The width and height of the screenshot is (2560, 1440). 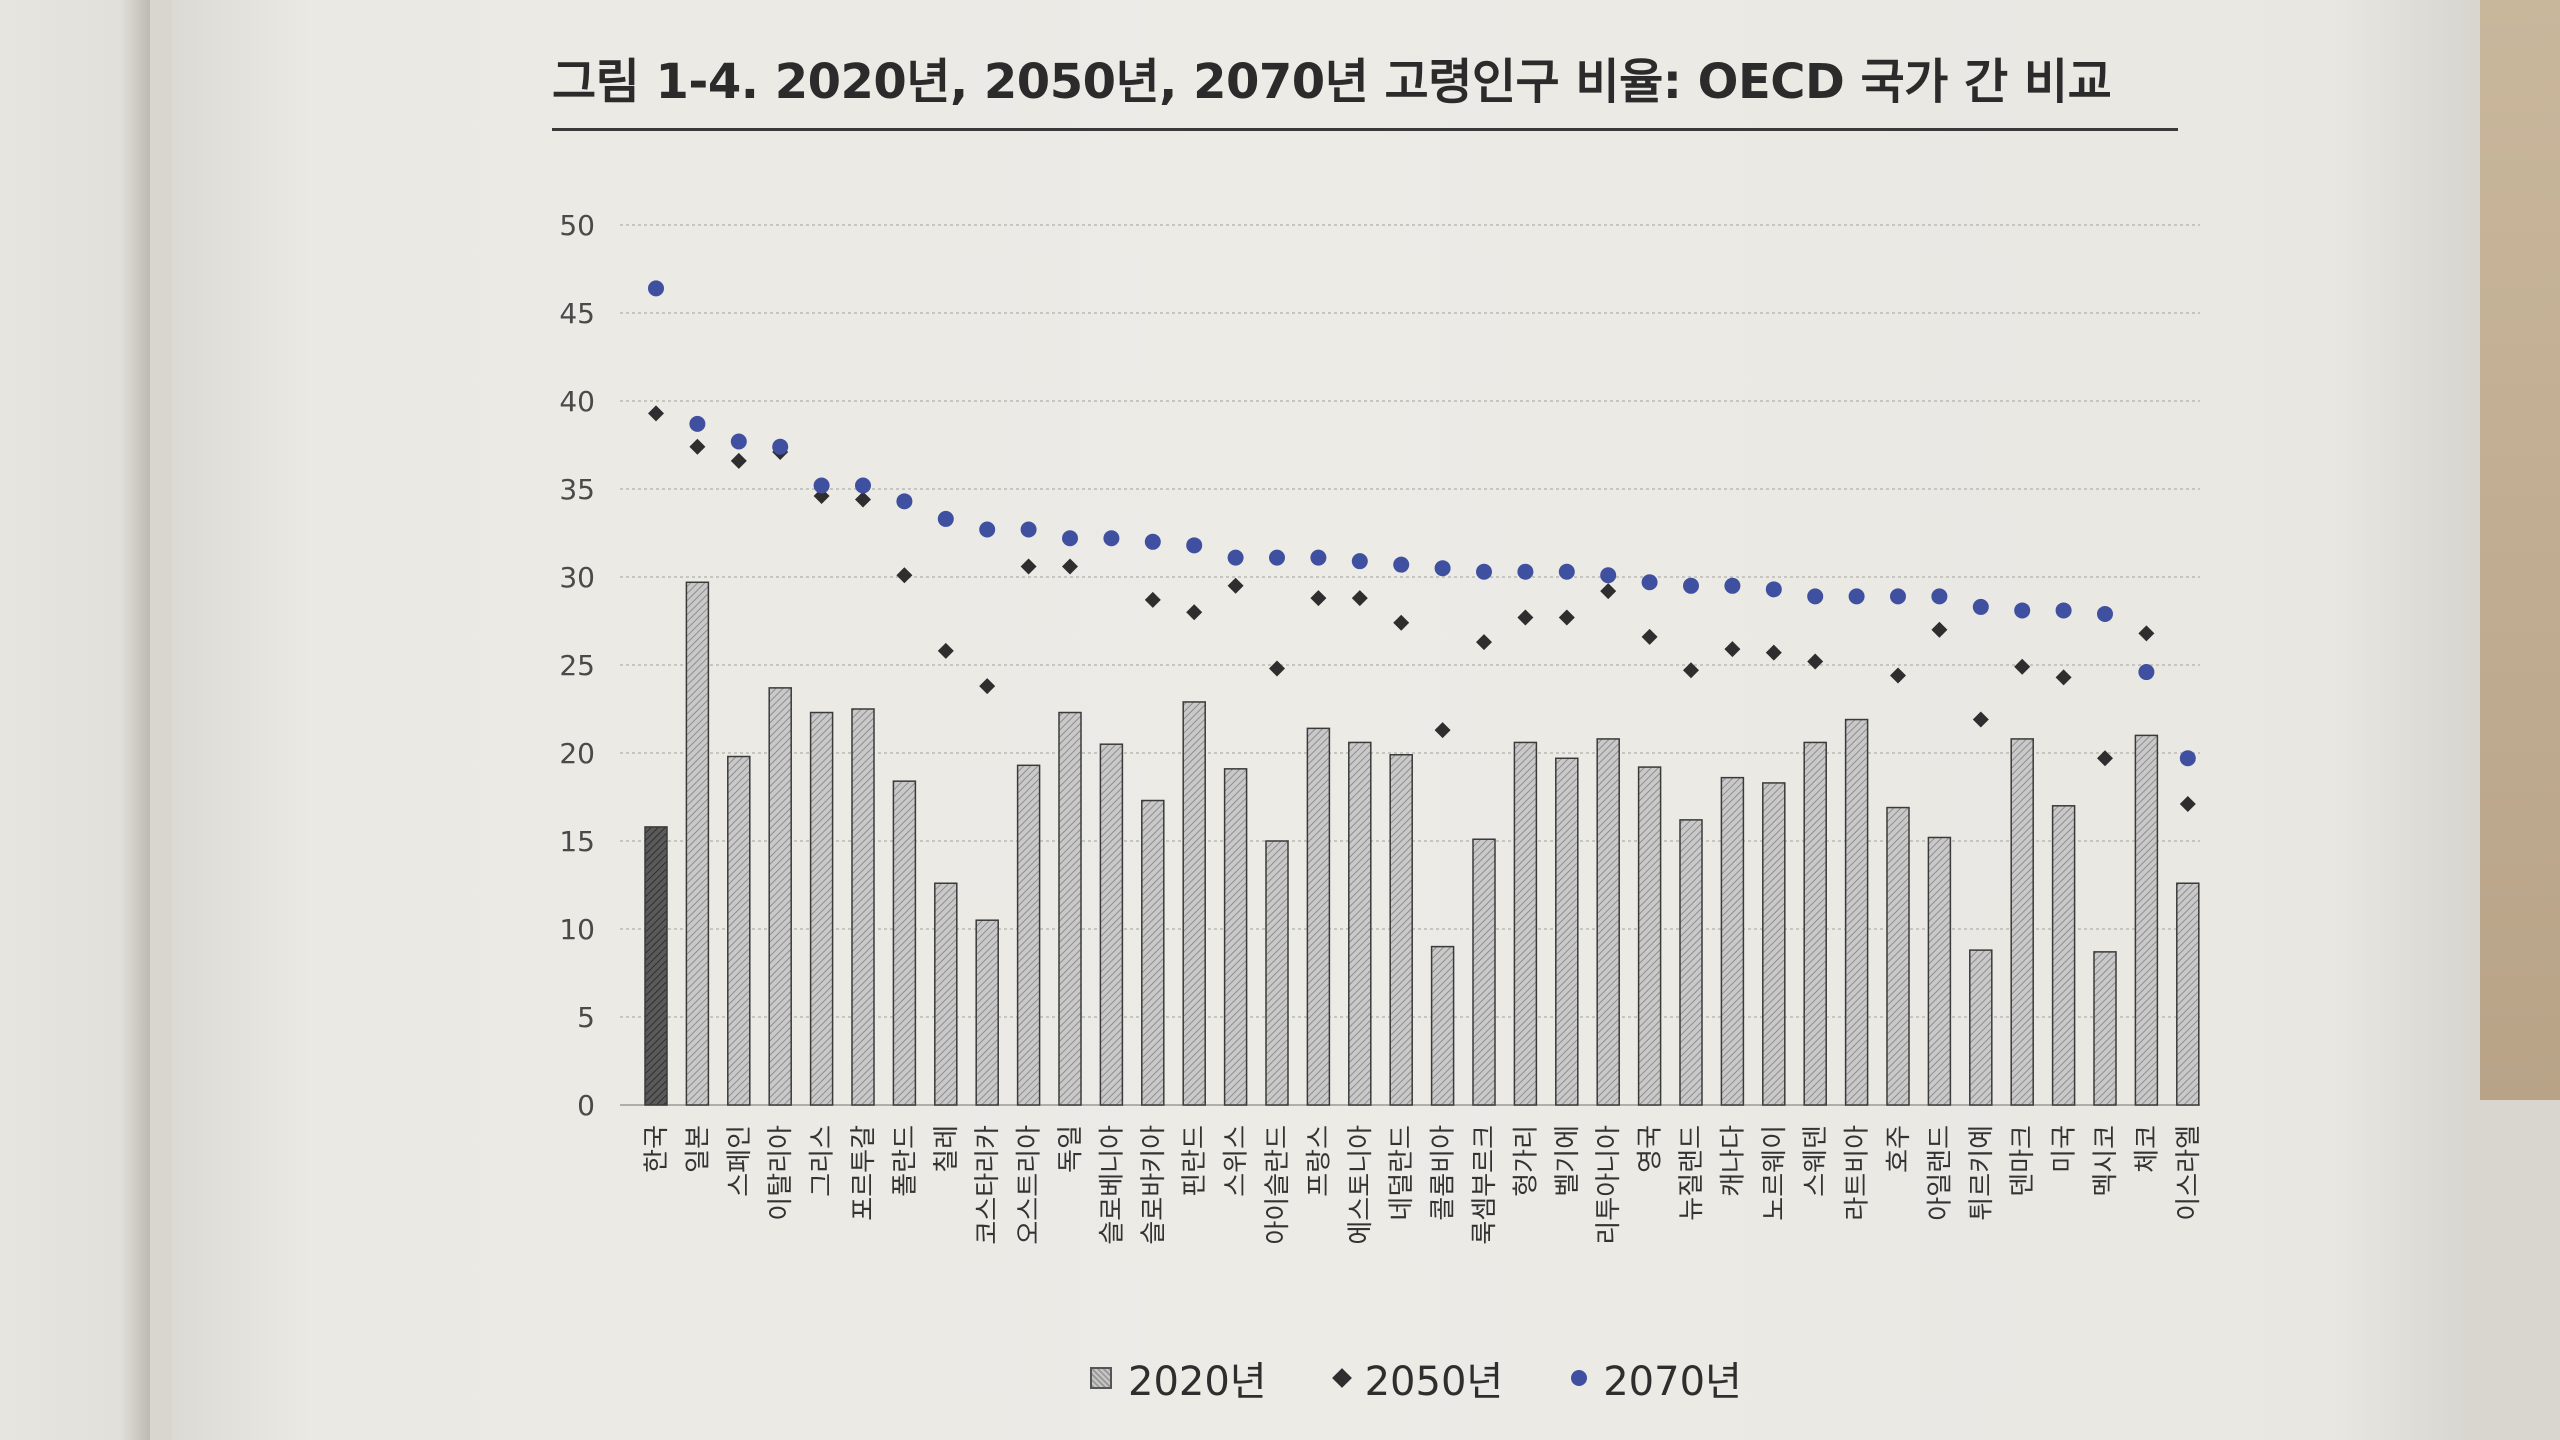 What do you see at coordinates (1235, 585) in the screenshot?
I see `marker-2050-스위스` at bounding box center [1235, 585].